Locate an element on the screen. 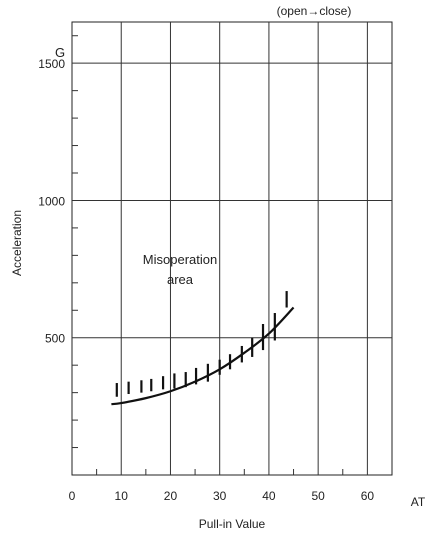 The width and height of the screenshot is (438, 537). x-tick-label: 40 is located at coordinates (269, 496).